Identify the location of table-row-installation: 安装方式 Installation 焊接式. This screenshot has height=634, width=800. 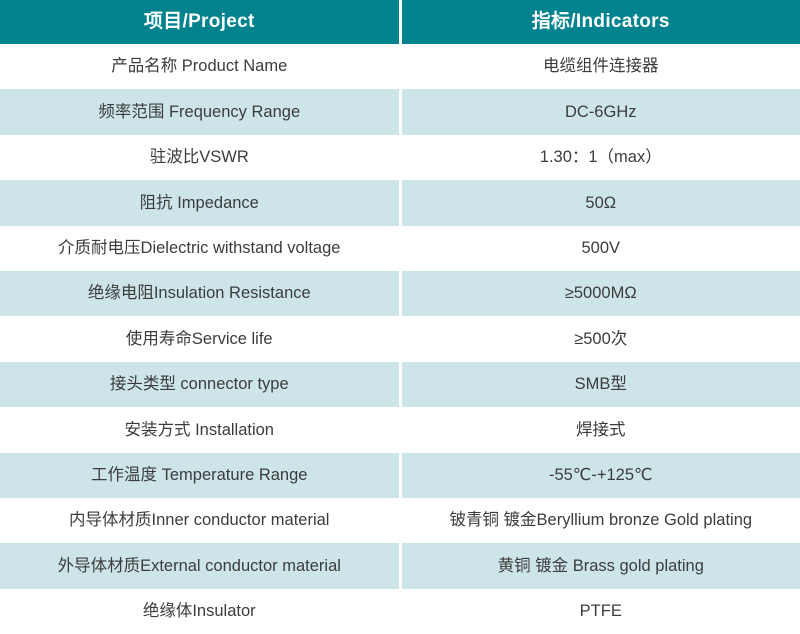
(400, 430).